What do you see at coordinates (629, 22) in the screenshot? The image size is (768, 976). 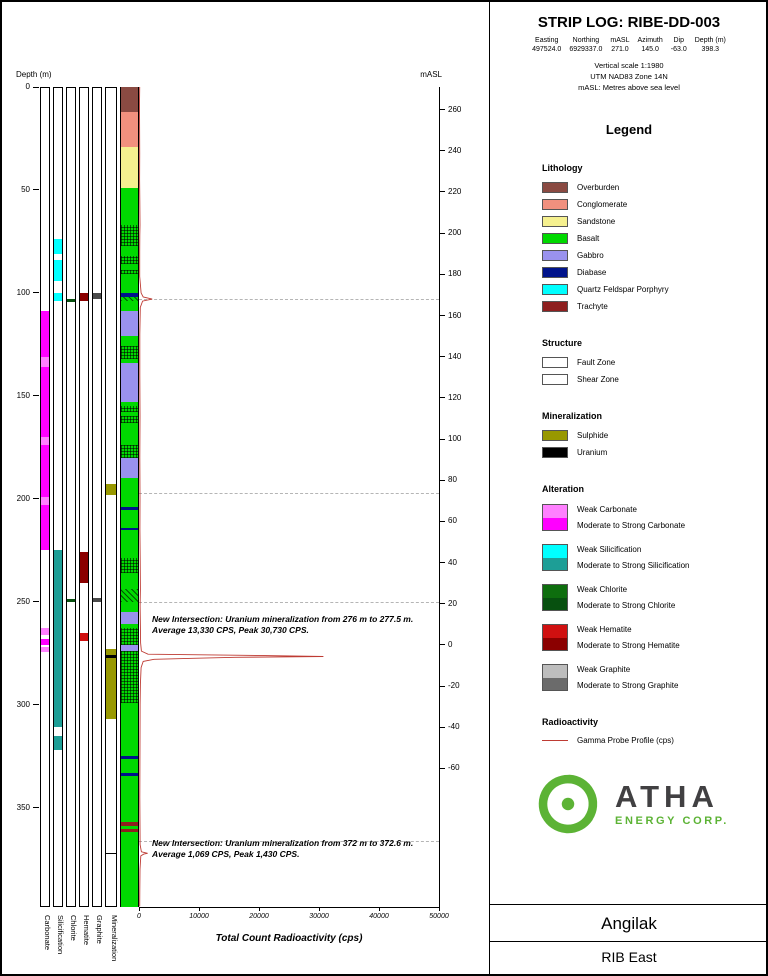 I see `strip-log-title: STRIP LOG: RIBE-DD-003` at bounding box center [629, 22].